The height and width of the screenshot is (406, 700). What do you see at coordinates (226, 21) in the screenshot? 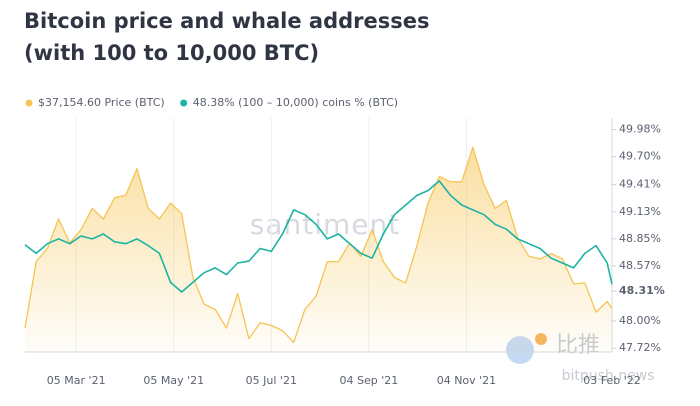
I see `chart-title: Bitcoin price and whale addresses` at bounding box center [226, 21].